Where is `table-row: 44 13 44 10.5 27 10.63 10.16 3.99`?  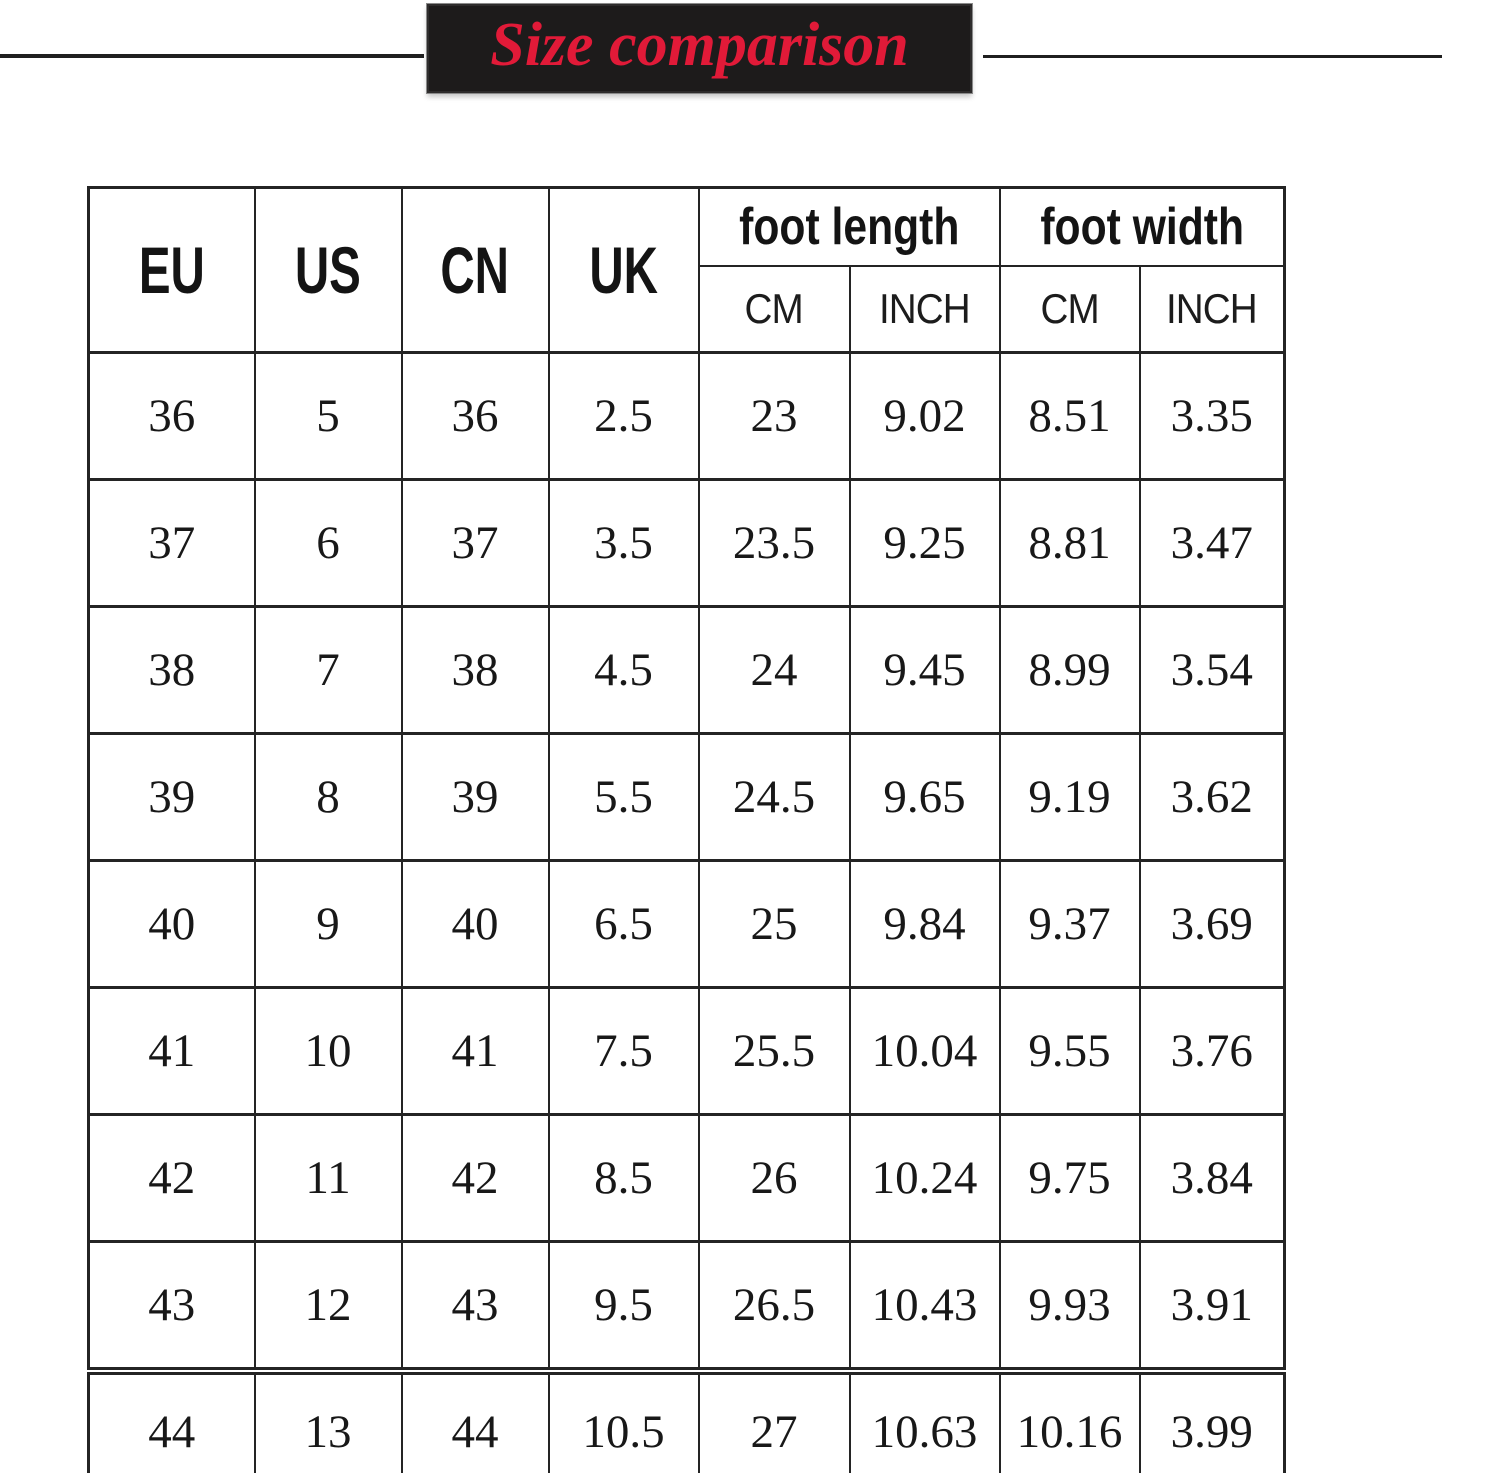 table-row: 44 13 44 10.5 27 10.63 10.16 3.99 is located at coordinates (686, 1420).